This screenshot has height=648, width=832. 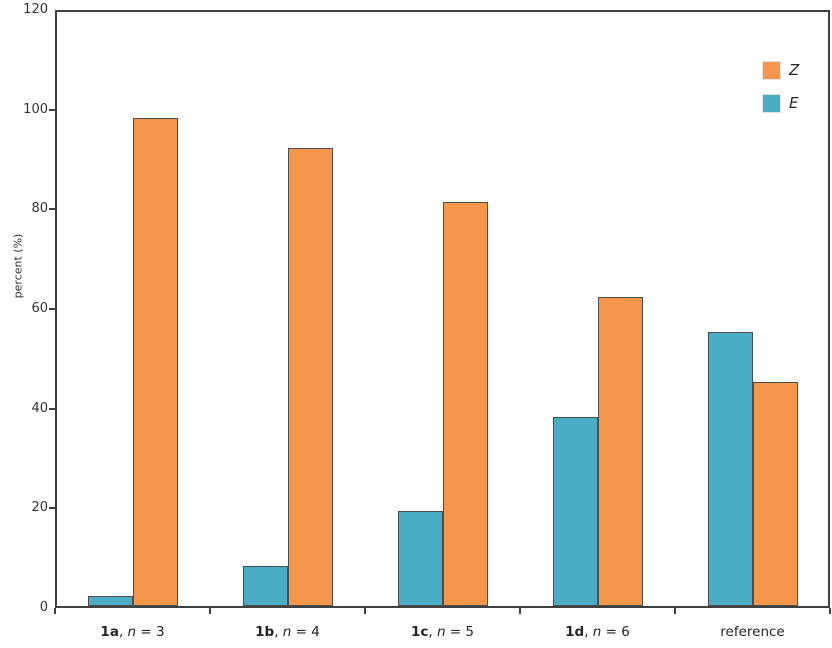 I want to click on y-axis-tick-label: 20, so click(x=39, y=508).